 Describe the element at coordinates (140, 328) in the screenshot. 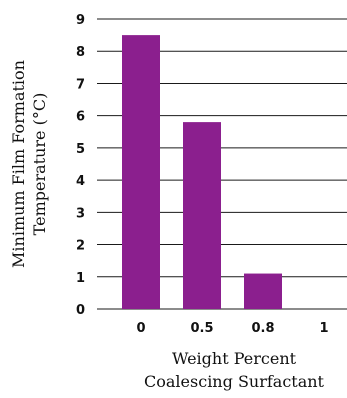

I see `x-tick-label: 0` at that location.